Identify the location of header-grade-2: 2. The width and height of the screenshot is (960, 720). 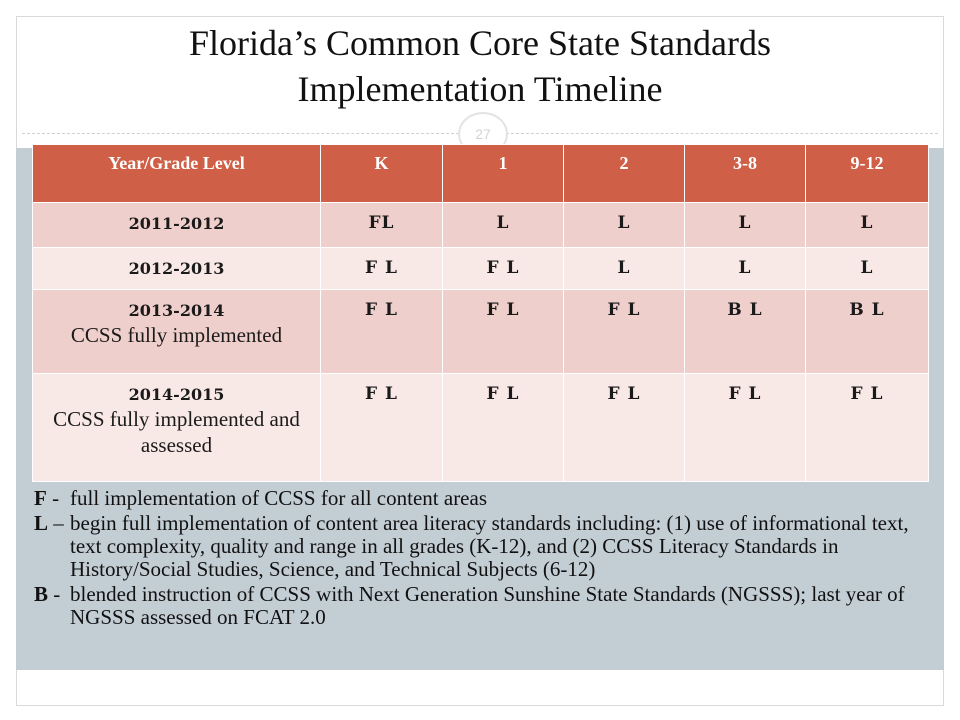
(624, 173).